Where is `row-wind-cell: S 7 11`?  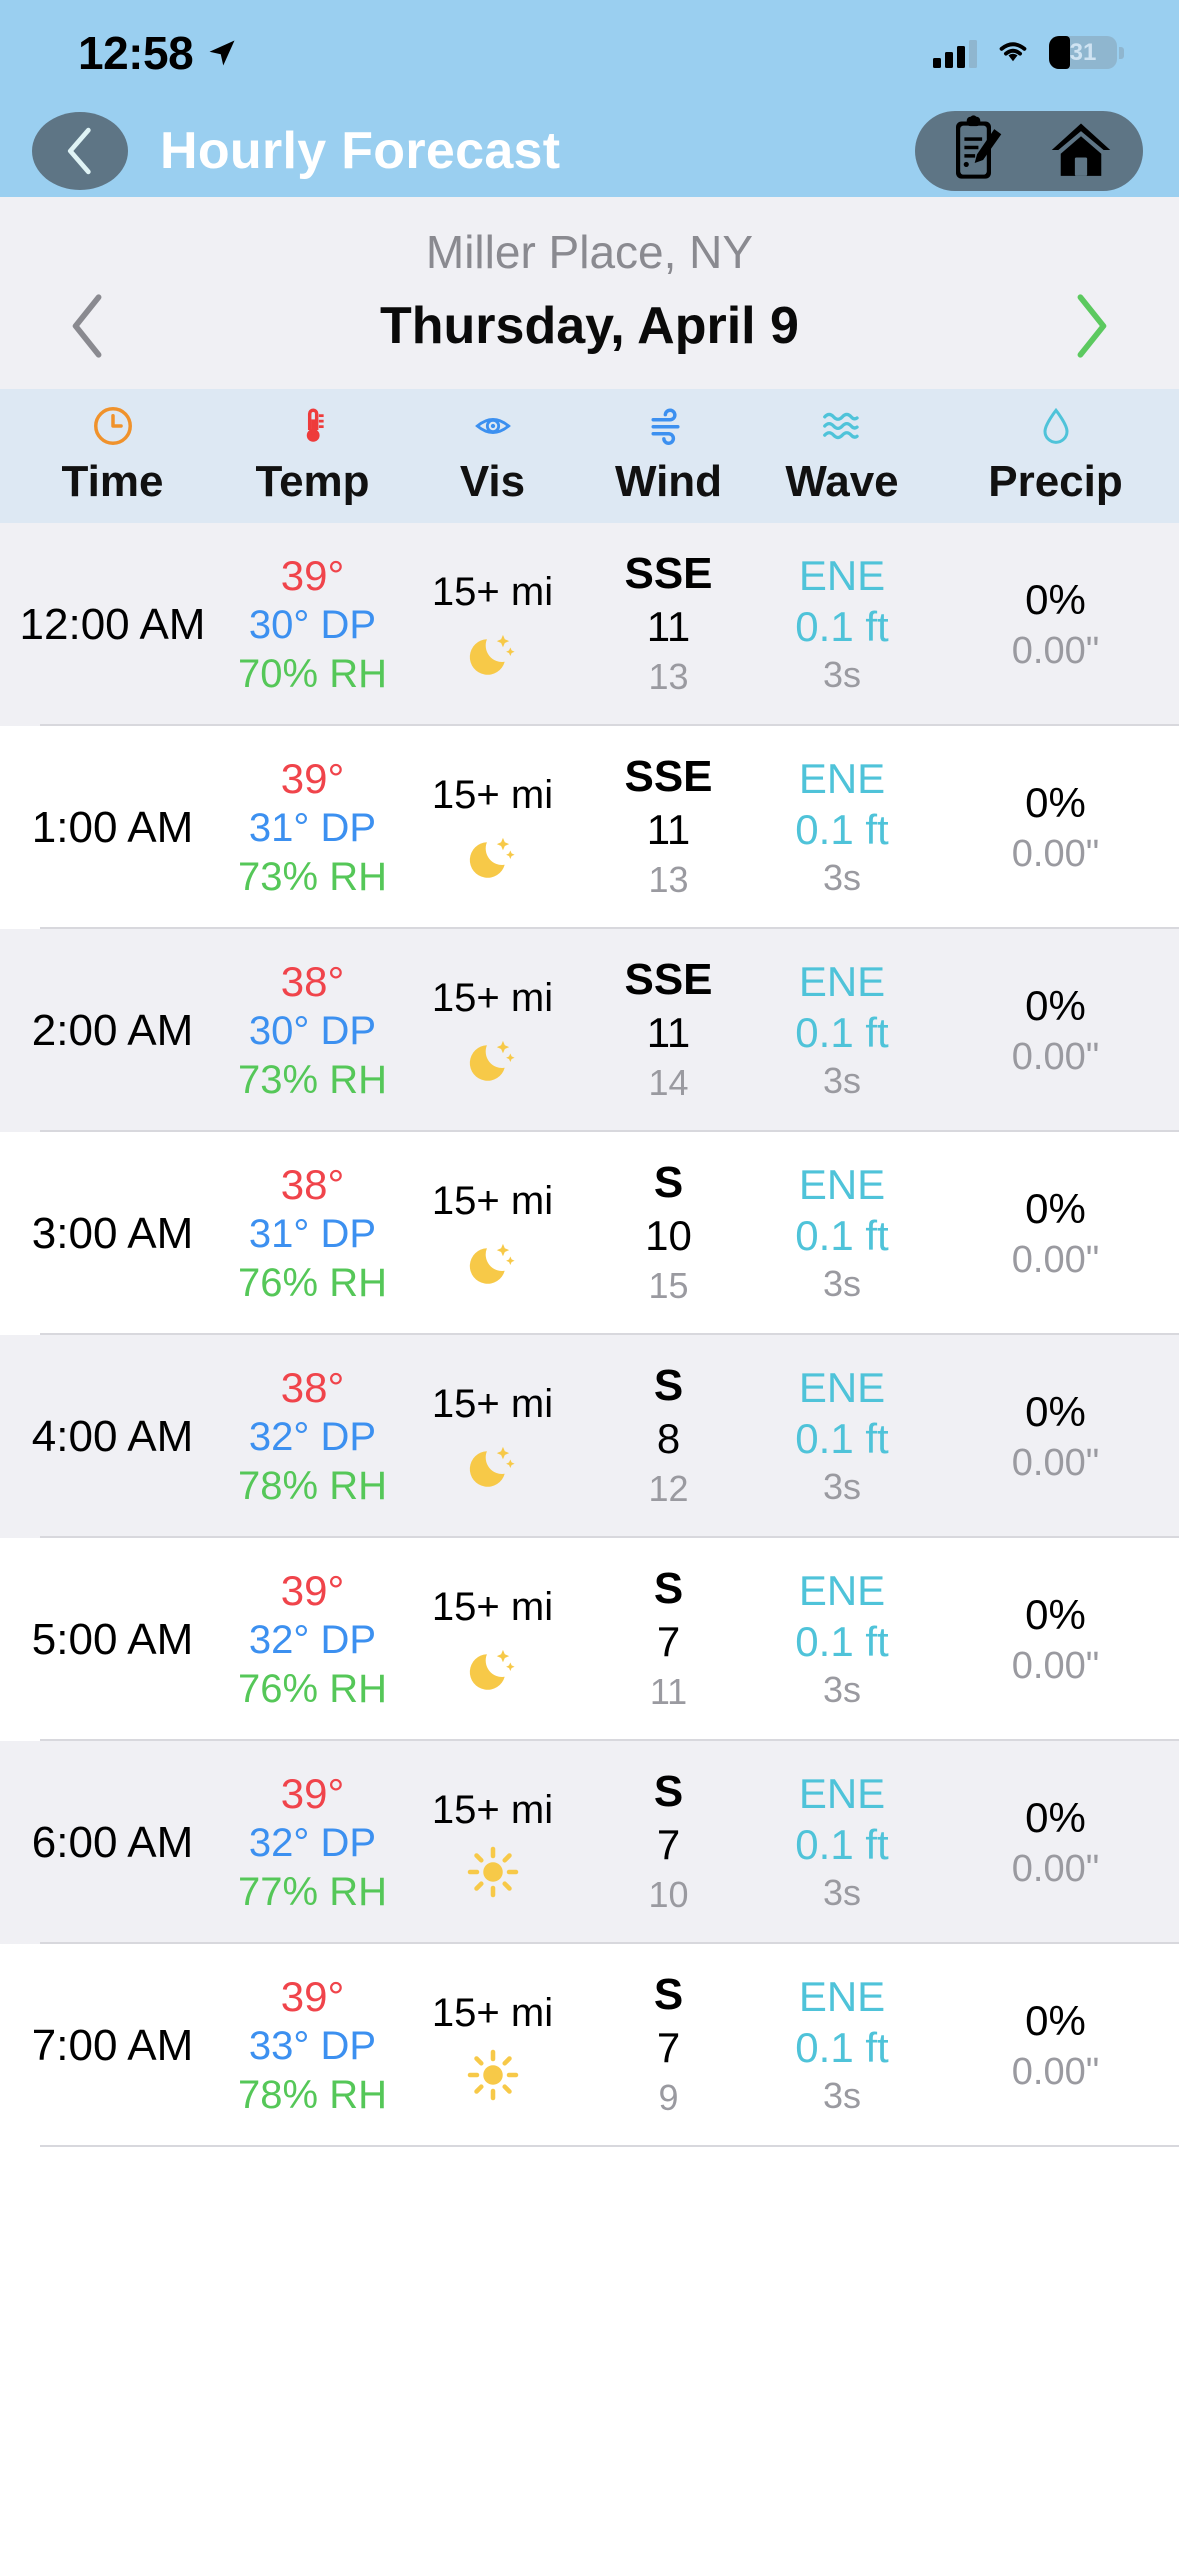
row-wind-cell: S 7 11 is located at coordinates (668, 1639).